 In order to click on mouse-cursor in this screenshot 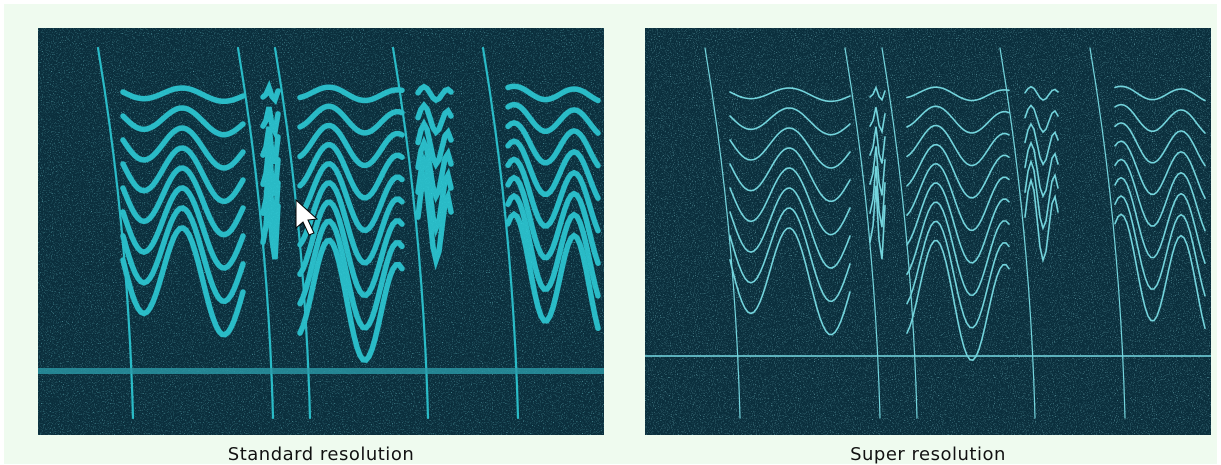, I will do `click(307, 217)`.